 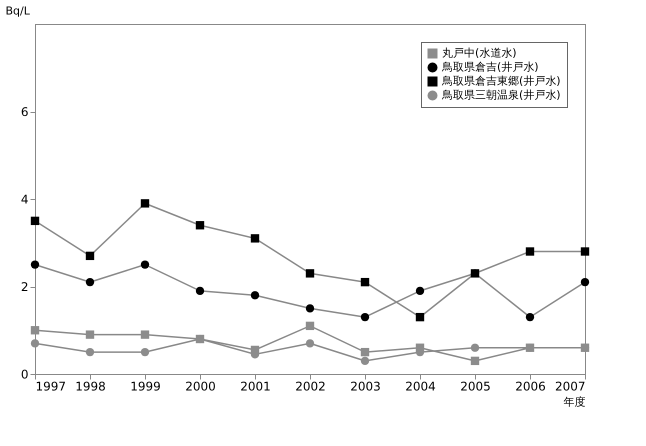 I want to click on x-tick-label: 1999, so click(x=145, y=387).